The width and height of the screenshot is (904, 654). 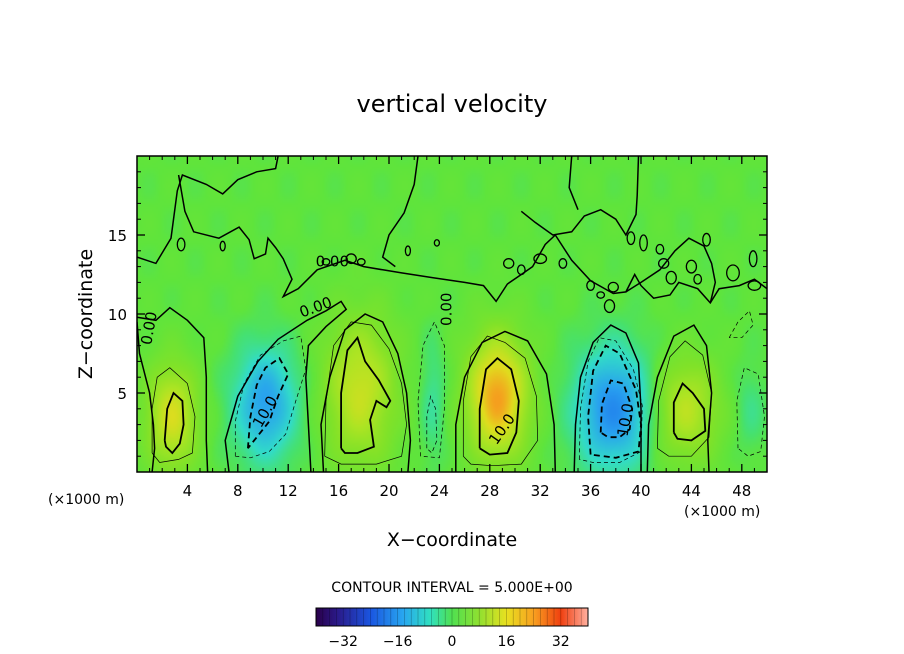 What do you see at coordinates (288, 491) in the screenshot?
I see `x-tick-label-2: 12` at bounding box center [288, 491].